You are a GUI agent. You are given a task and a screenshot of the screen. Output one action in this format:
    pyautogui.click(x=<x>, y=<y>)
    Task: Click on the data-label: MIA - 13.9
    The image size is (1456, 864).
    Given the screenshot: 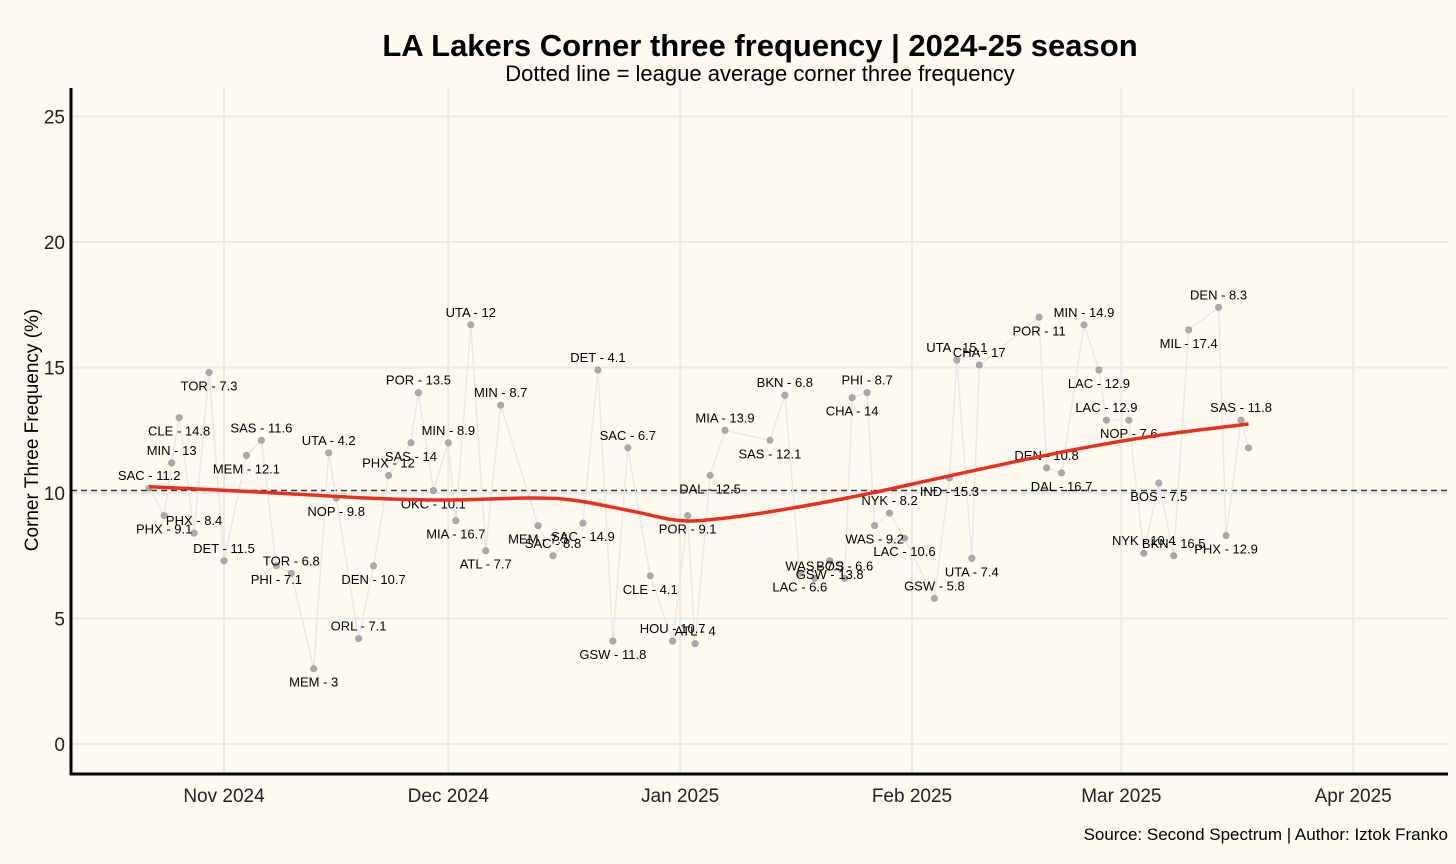 What is the action you would take?
    pyautogui.click(x=724, y=417)
    